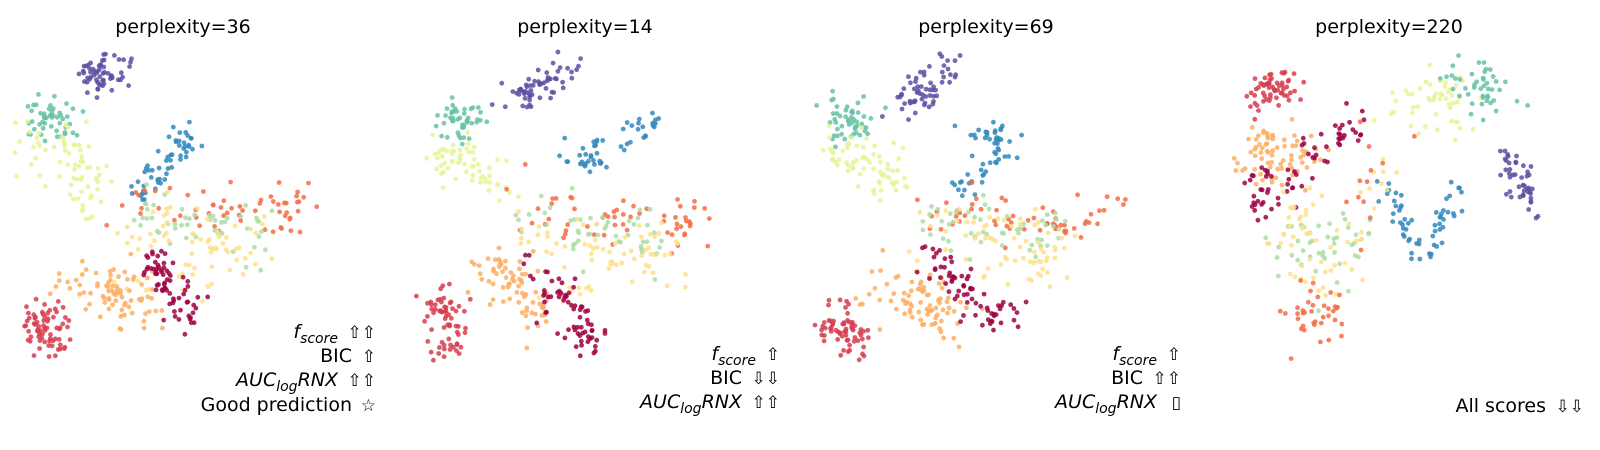 The height and width of the screenshot is (450, 1600). Describe the element at coordinates (709, 380) in the screenshot. I see `score-annotations: ⇧fscore⇩⇩BIC⇧⇧AUClogRNX` at that location.